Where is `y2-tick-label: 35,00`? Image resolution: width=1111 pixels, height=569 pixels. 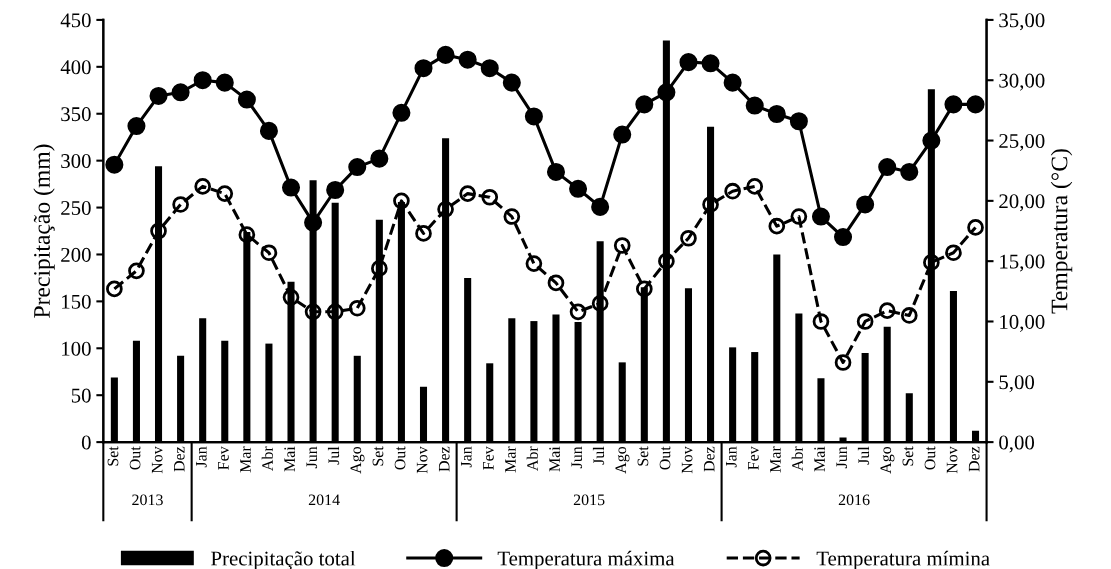
y2-tick-label: 35,00 is located at coordinates (1022, 22).